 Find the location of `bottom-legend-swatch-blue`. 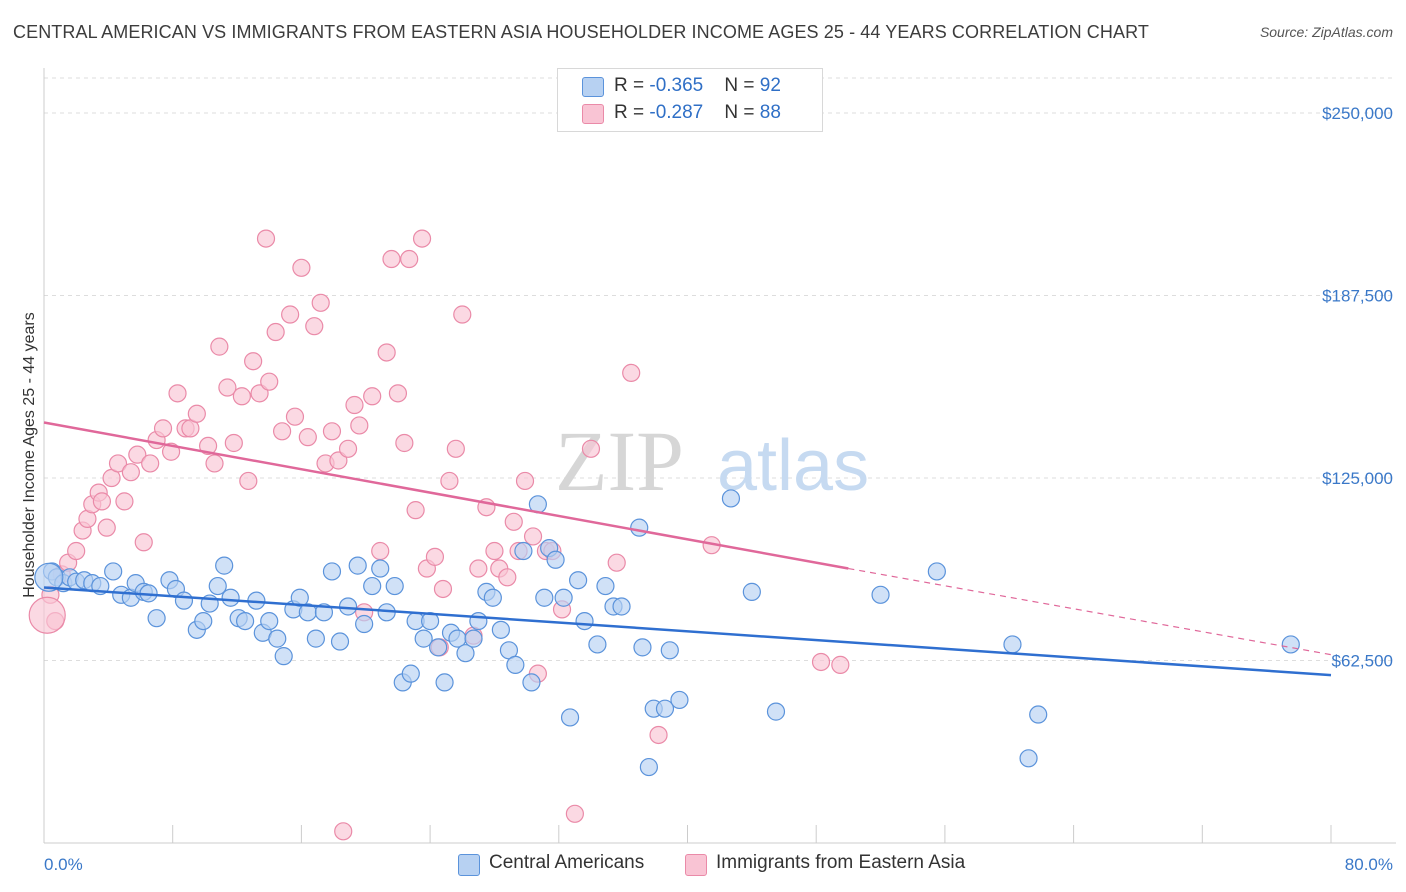

bottom-legend-swatch-blue is located at coordinates (469, 865).